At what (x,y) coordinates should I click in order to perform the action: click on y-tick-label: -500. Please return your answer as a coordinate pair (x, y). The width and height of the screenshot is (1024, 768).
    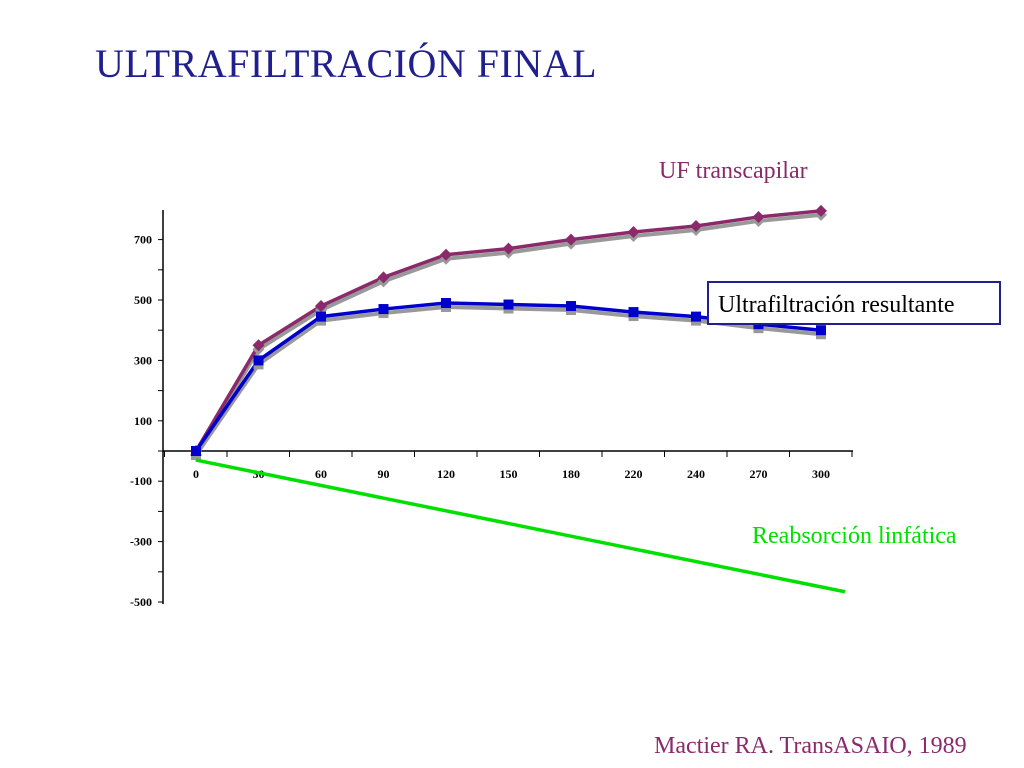
    Looking at the image, I should click on (141, 602).